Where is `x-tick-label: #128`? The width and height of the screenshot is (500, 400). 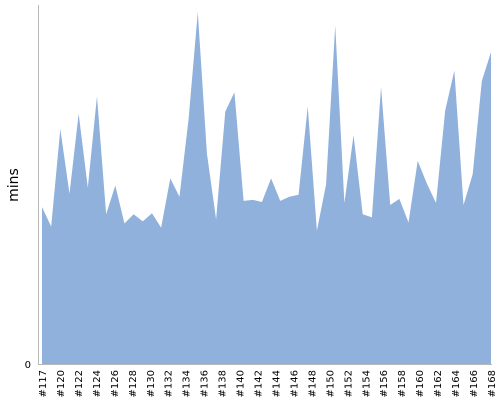 x-tick-label: #128 is located at coordinates (133, 383).